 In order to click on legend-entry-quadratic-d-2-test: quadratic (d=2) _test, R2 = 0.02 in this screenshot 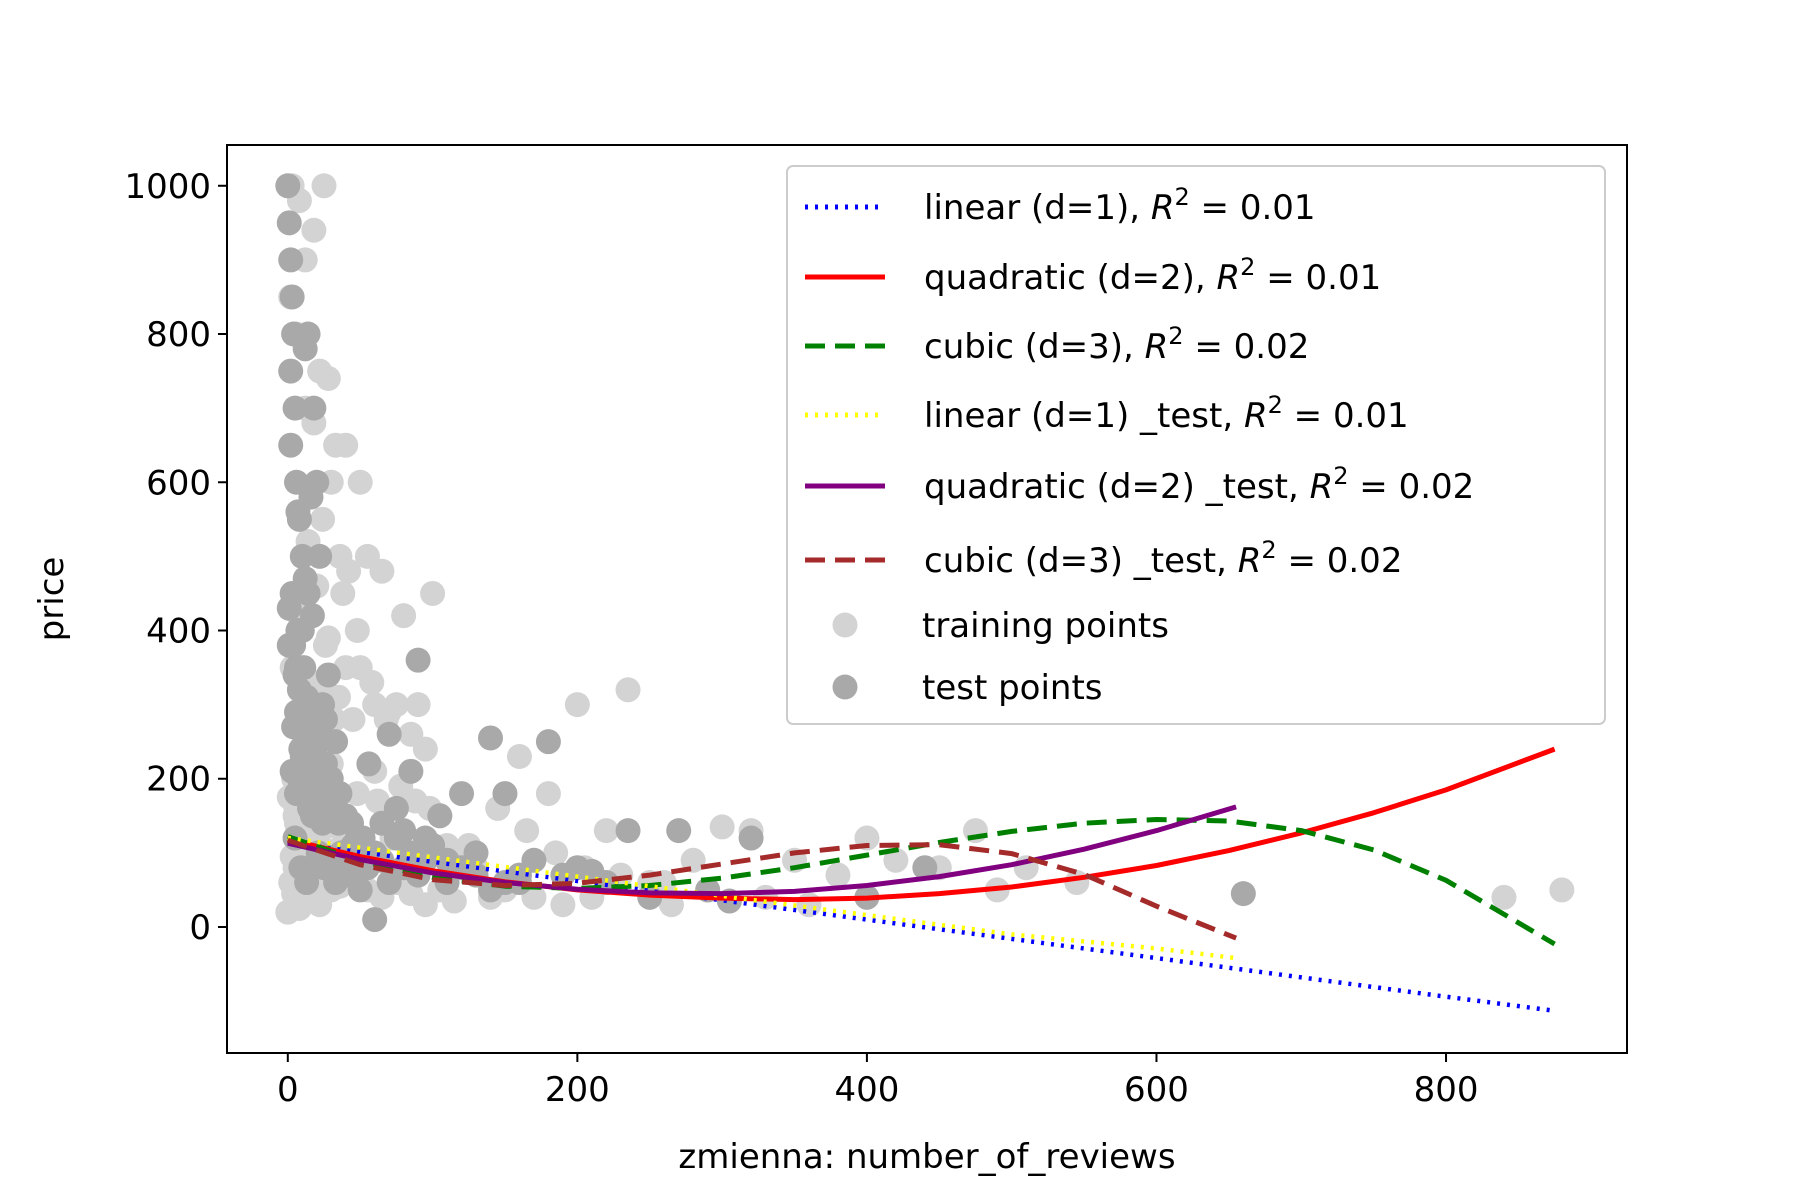, I will do `click(1139, 484)`.